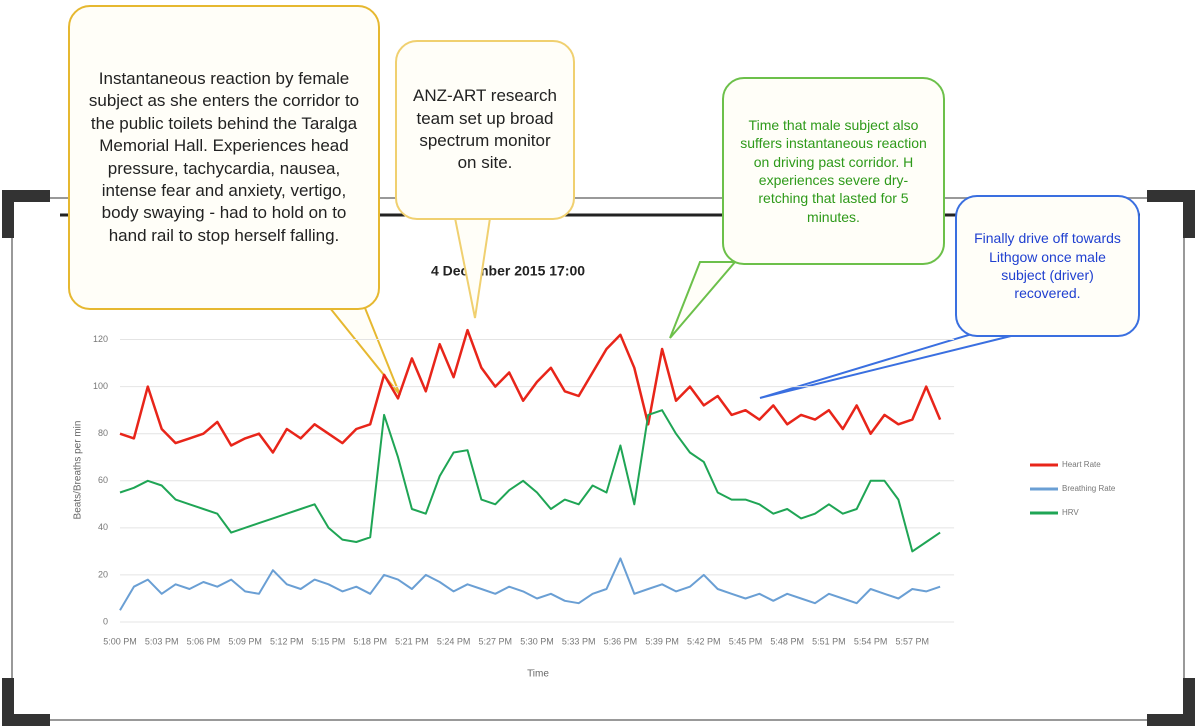  Describe the element at coordinates (1089, 488) in the screenshot. I see `legend-label: Breathing Rate` at that location.